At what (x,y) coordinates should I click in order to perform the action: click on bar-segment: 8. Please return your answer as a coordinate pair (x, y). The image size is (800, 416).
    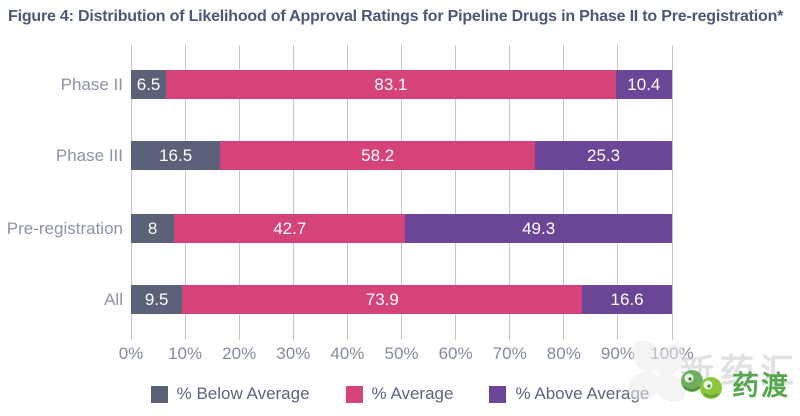
    Looking at the image, I should click on (153, 228).